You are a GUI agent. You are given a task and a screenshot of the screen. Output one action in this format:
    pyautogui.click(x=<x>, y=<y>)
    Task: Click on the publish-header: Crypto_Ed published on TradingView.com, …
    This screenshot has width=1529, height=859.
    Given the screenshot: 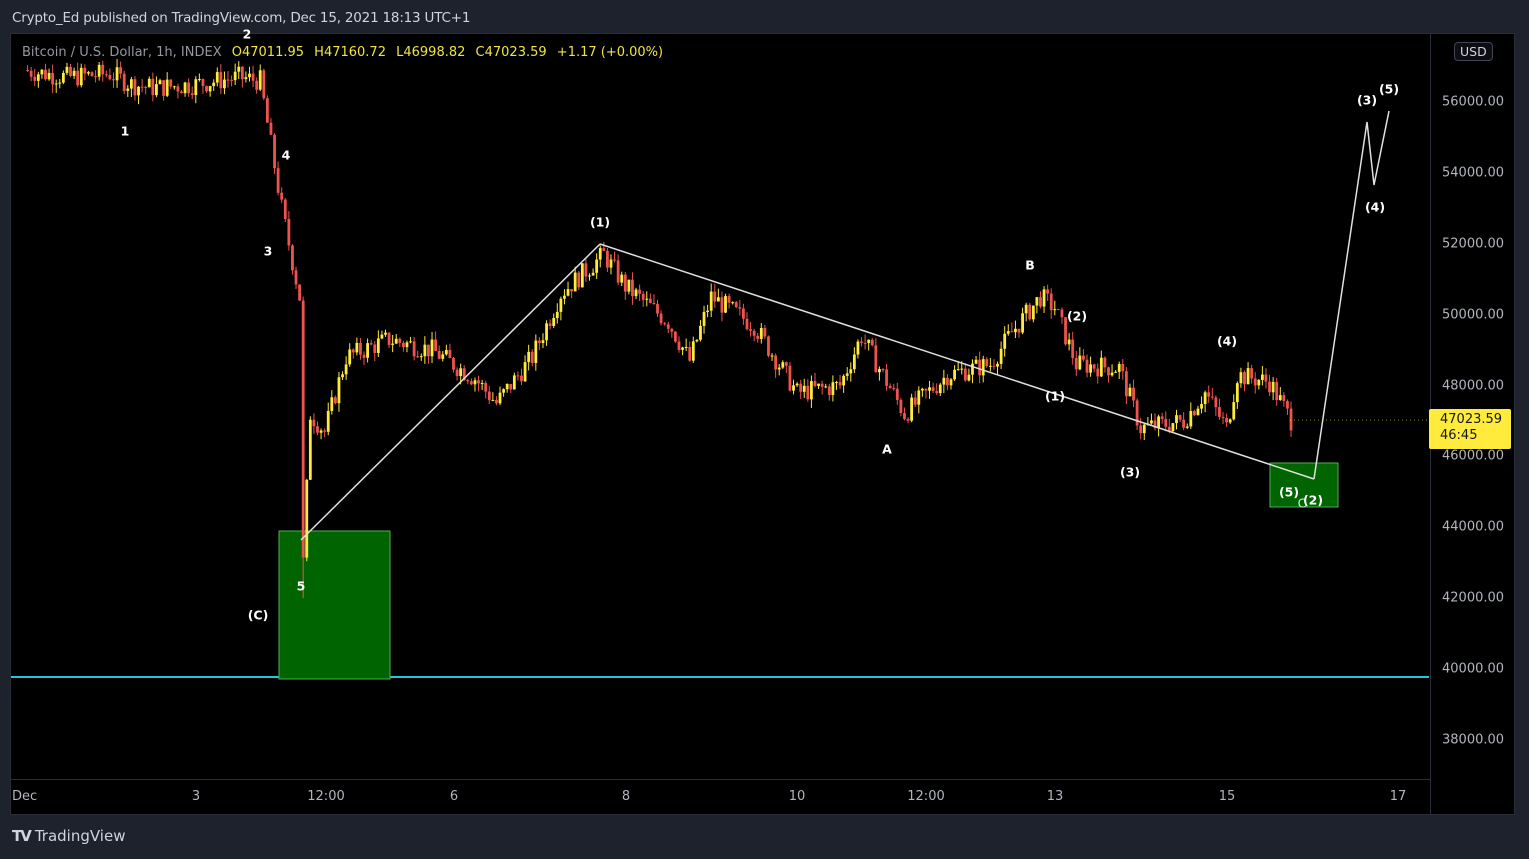 What is the action you would take?
    pyautogui.click(x=241, y=18)
    